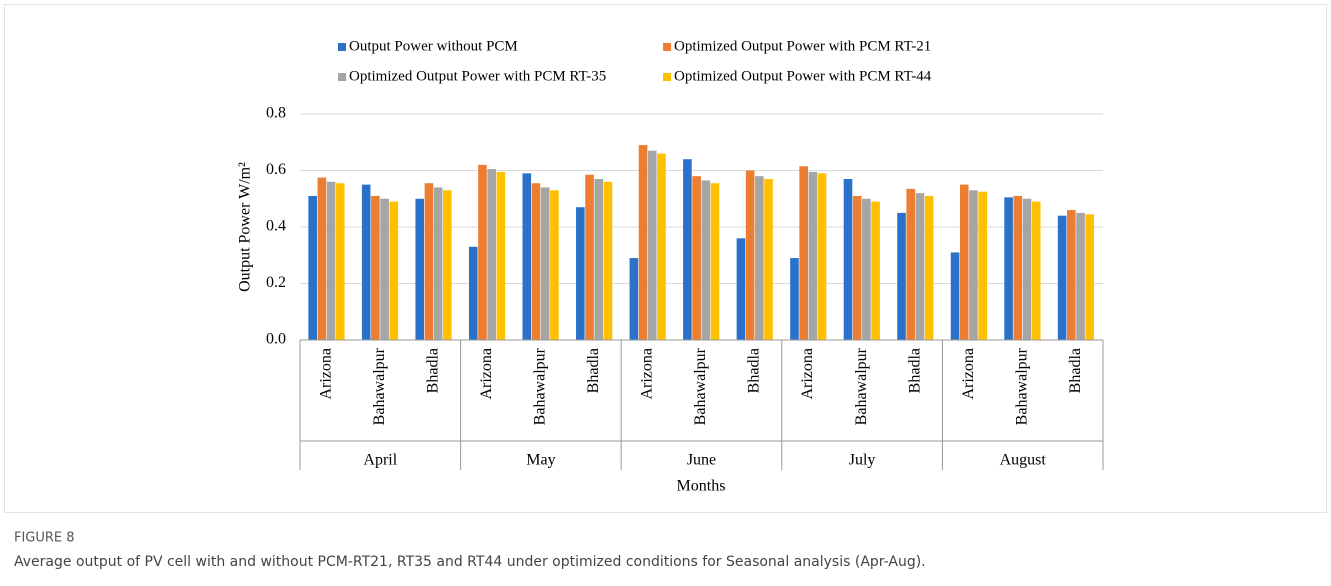 The height and width of the screenshot is (586, 1331). I want to click on y-axis-label: Output Power W/m², so click(245, 227).